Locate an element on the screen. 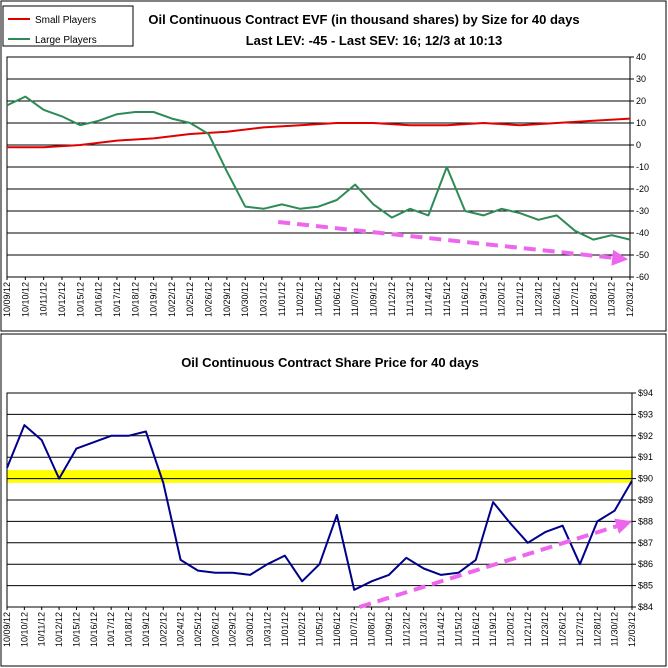  bottom-x-tick-label: 10/12/12 is located at coordinates (59, 629).